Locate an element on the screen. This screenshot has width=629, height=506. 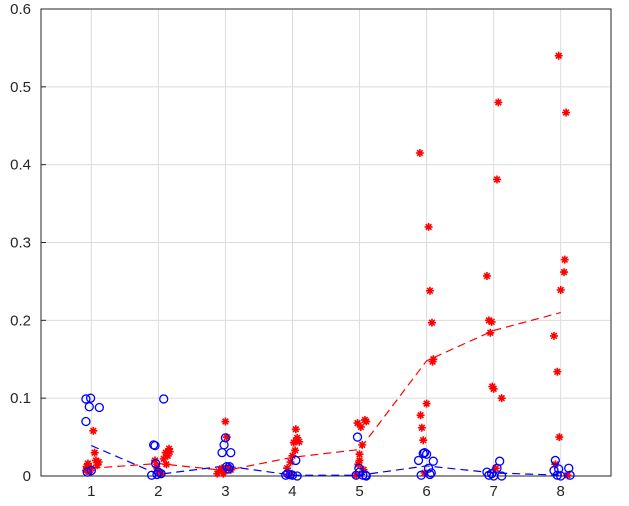
x-tick-label: 6 is located at coordinates (426, 491).